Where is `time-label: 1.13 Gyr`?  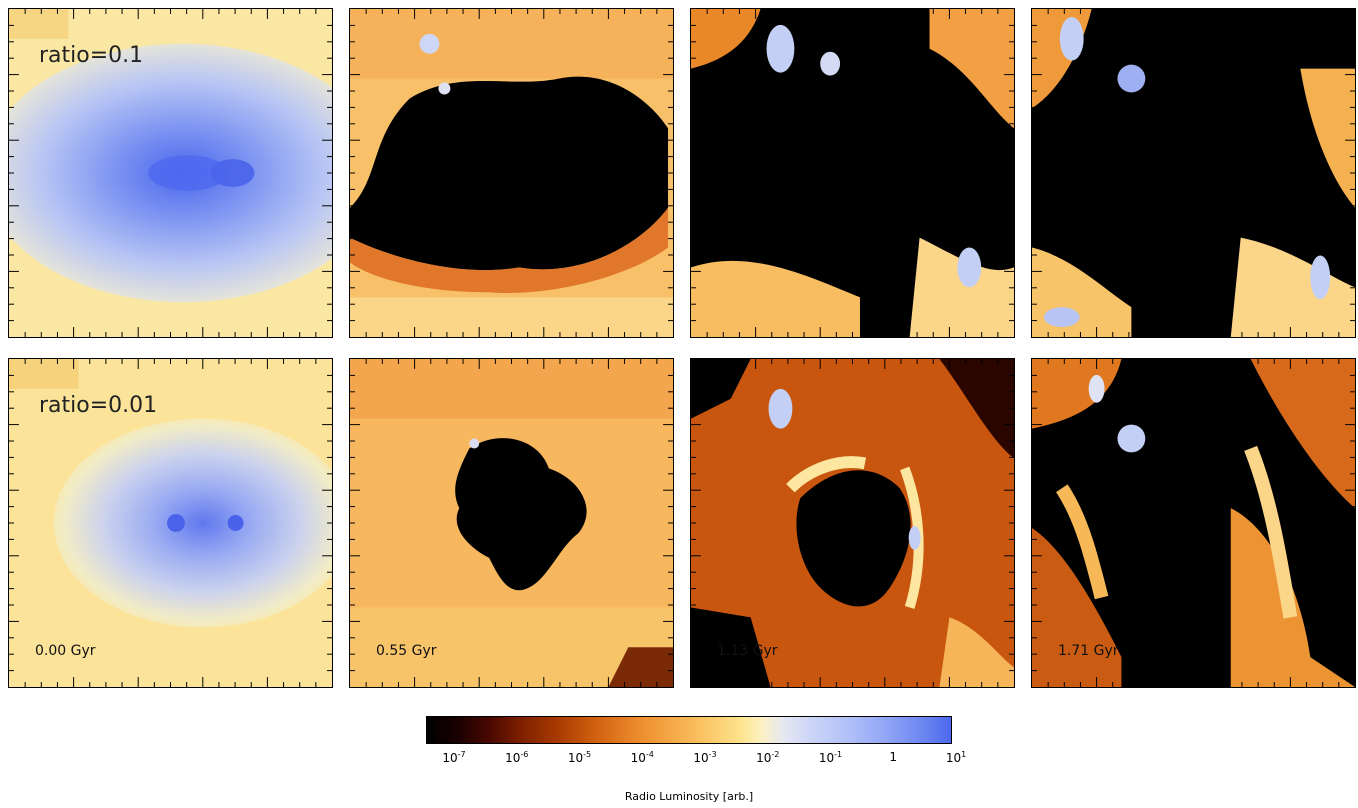
time-label: 1.13 Gyr is located at coordinates (747, 651).